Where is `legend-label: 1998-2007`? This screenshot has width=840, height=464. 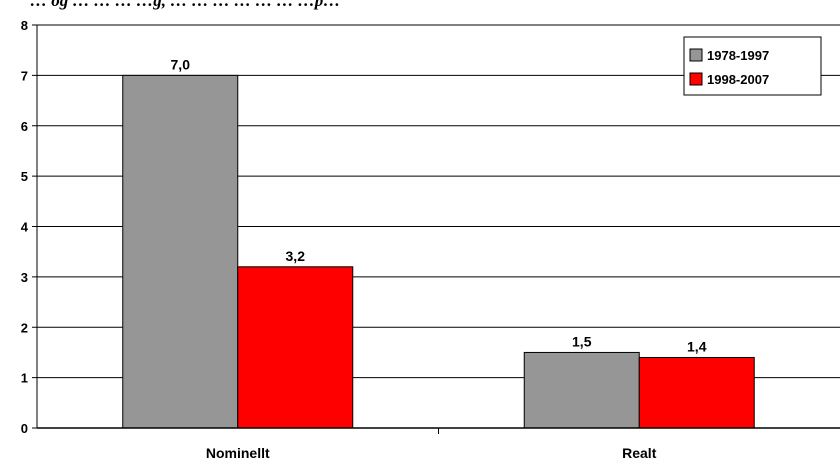 legend-label: 1998-2007 is located at coordinates (738, 79).